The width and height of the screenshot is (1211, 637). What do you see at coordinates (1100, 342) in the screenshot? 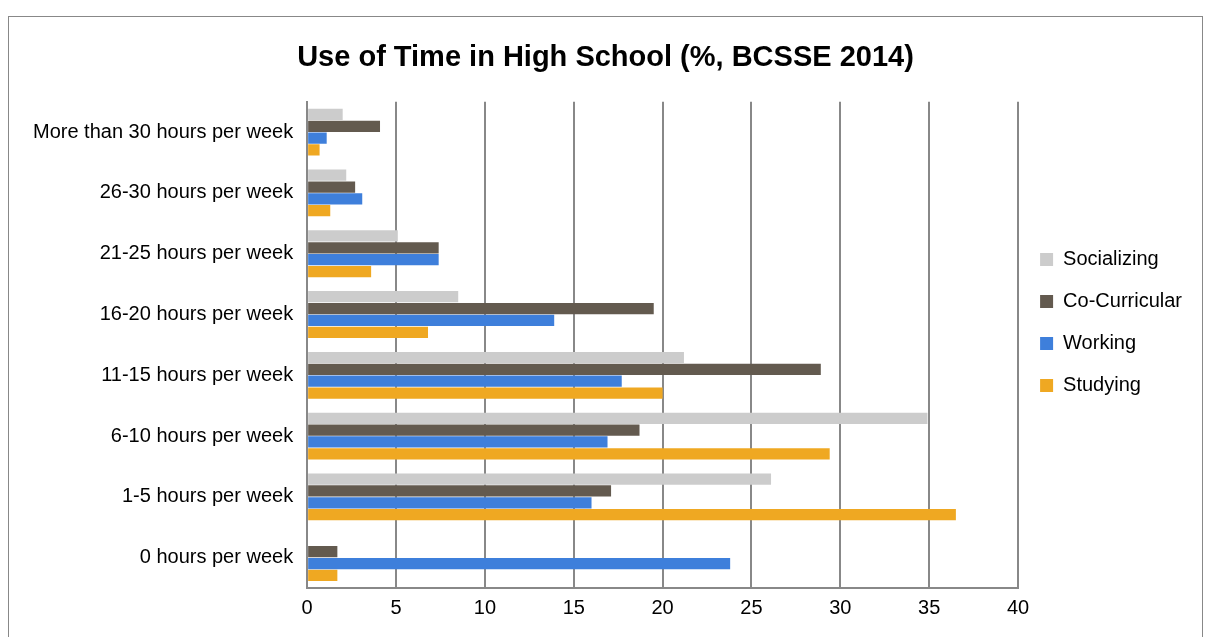
I see `legend-label: Working` at bounding box center [1100, 342].